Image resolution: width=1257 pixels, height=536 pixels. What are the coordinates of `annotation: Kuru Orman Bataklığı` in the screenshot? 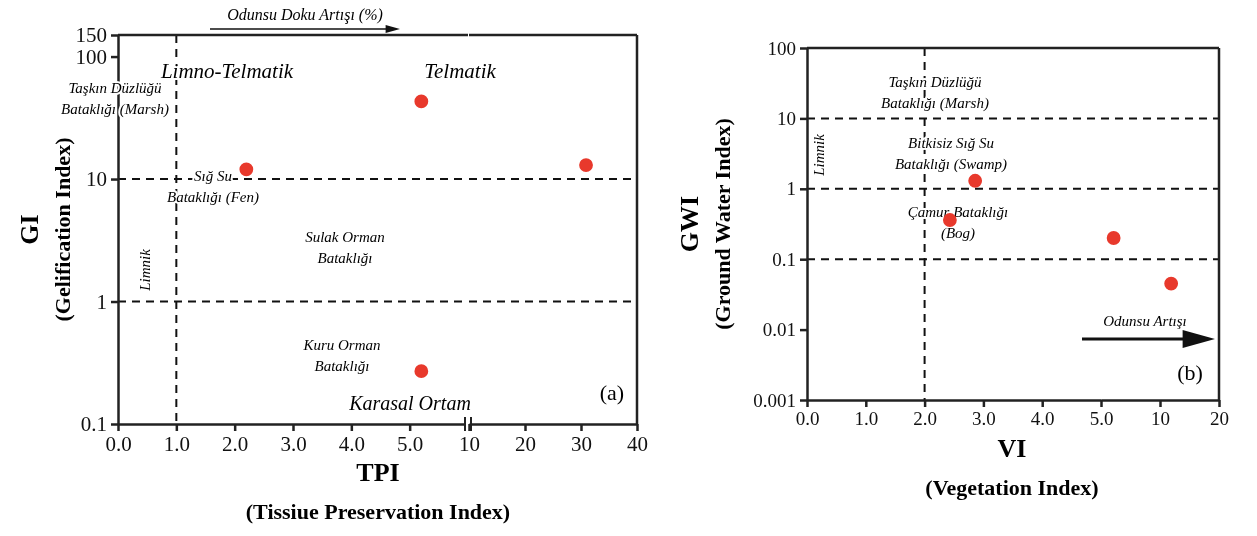 It's located at (341, 355).